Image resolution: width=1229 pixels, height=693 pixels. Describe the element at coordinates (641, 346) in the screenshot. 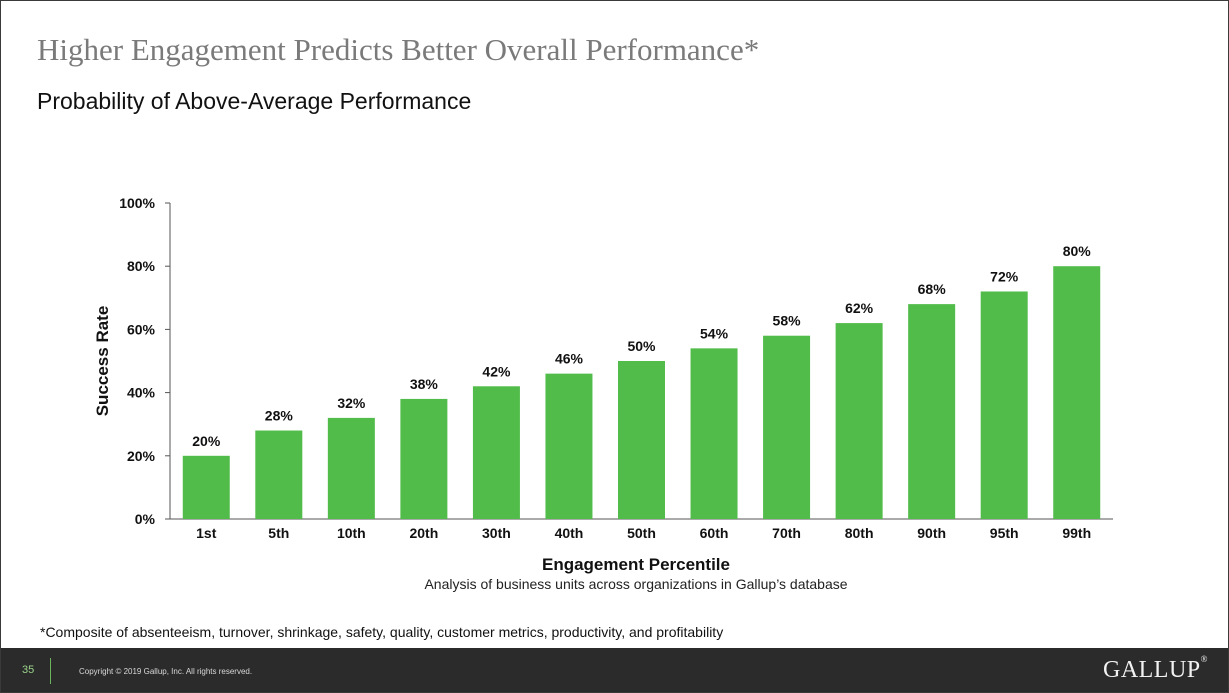

I see `data-label: 50%` at that location.